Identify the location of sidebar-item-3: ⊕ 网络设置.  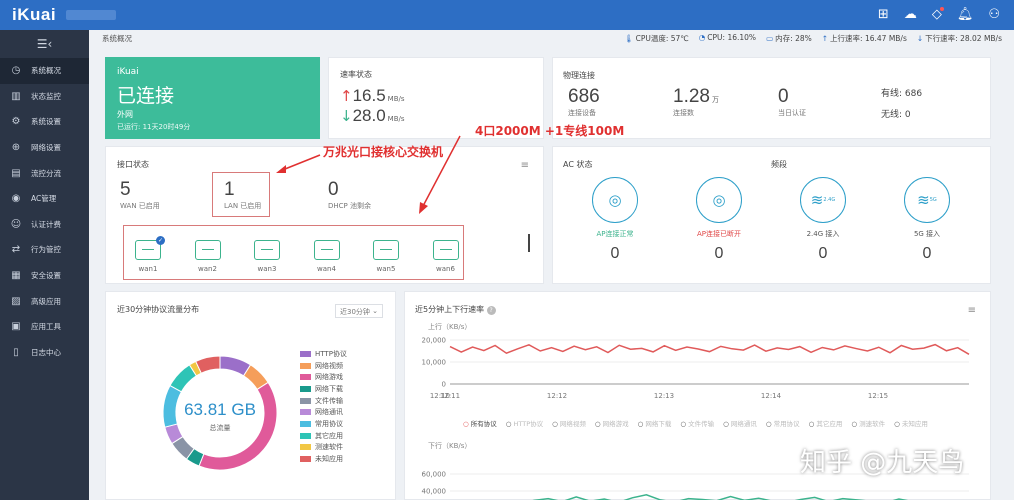
(44, 148).